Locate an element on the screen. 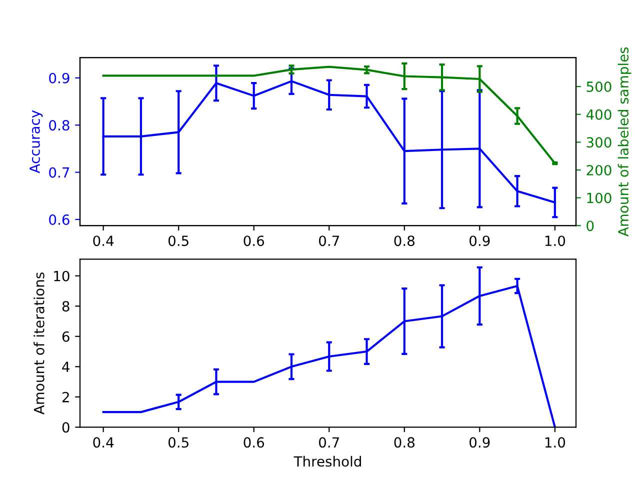 The image size is (640, 480). y-tick-label: 0.6 is located at coordinates (59, 219).